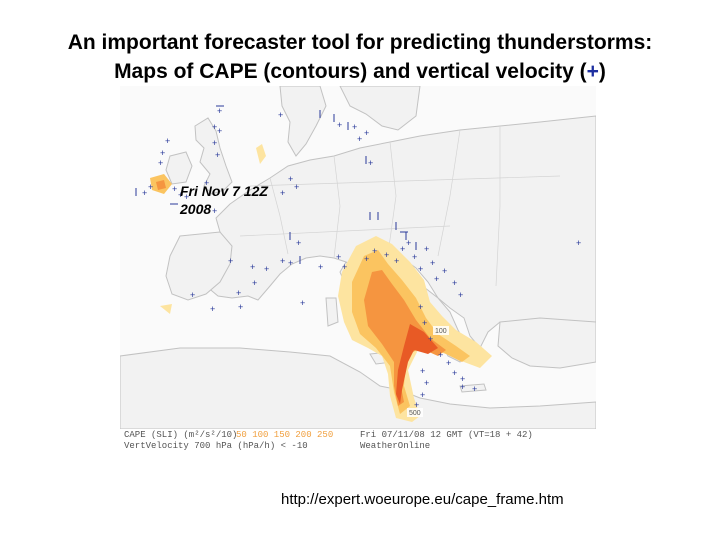 The width and height of the screenshot is (720, 540). What do you see at coordinates (422, 499) in the screenshot?
I see `source-url: http://expert.woeurope.eu/cape_frame.htm` at bounding box center [422, 499].